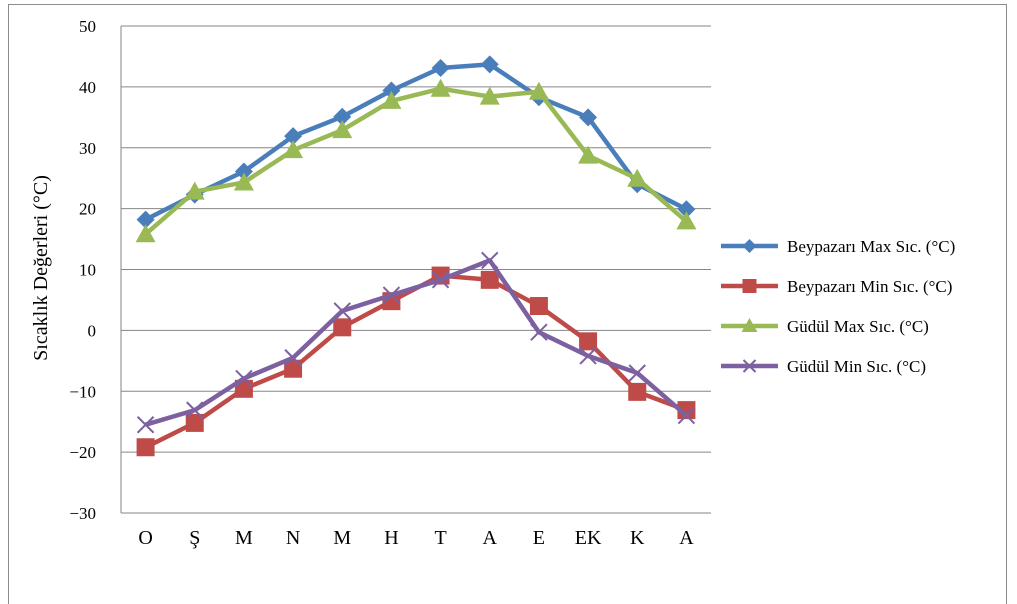 Image resolution: width=1017 pixels, height=604 pixels. I want to click on x-tick-label: H, so click(391, 538).